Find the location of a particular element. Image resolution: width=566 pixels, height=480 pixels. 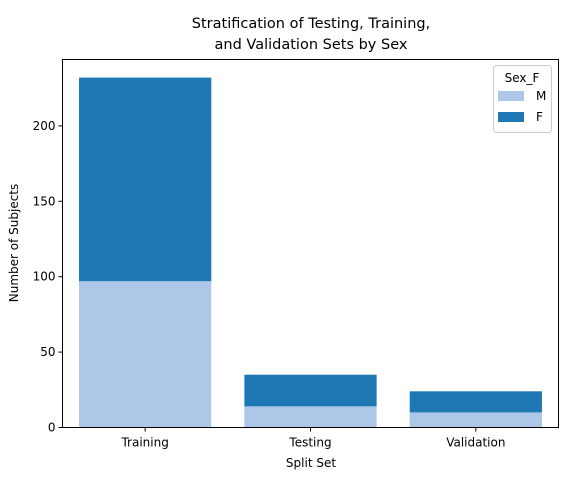

x-tick-label: Training is located at coordinates (144, 443).